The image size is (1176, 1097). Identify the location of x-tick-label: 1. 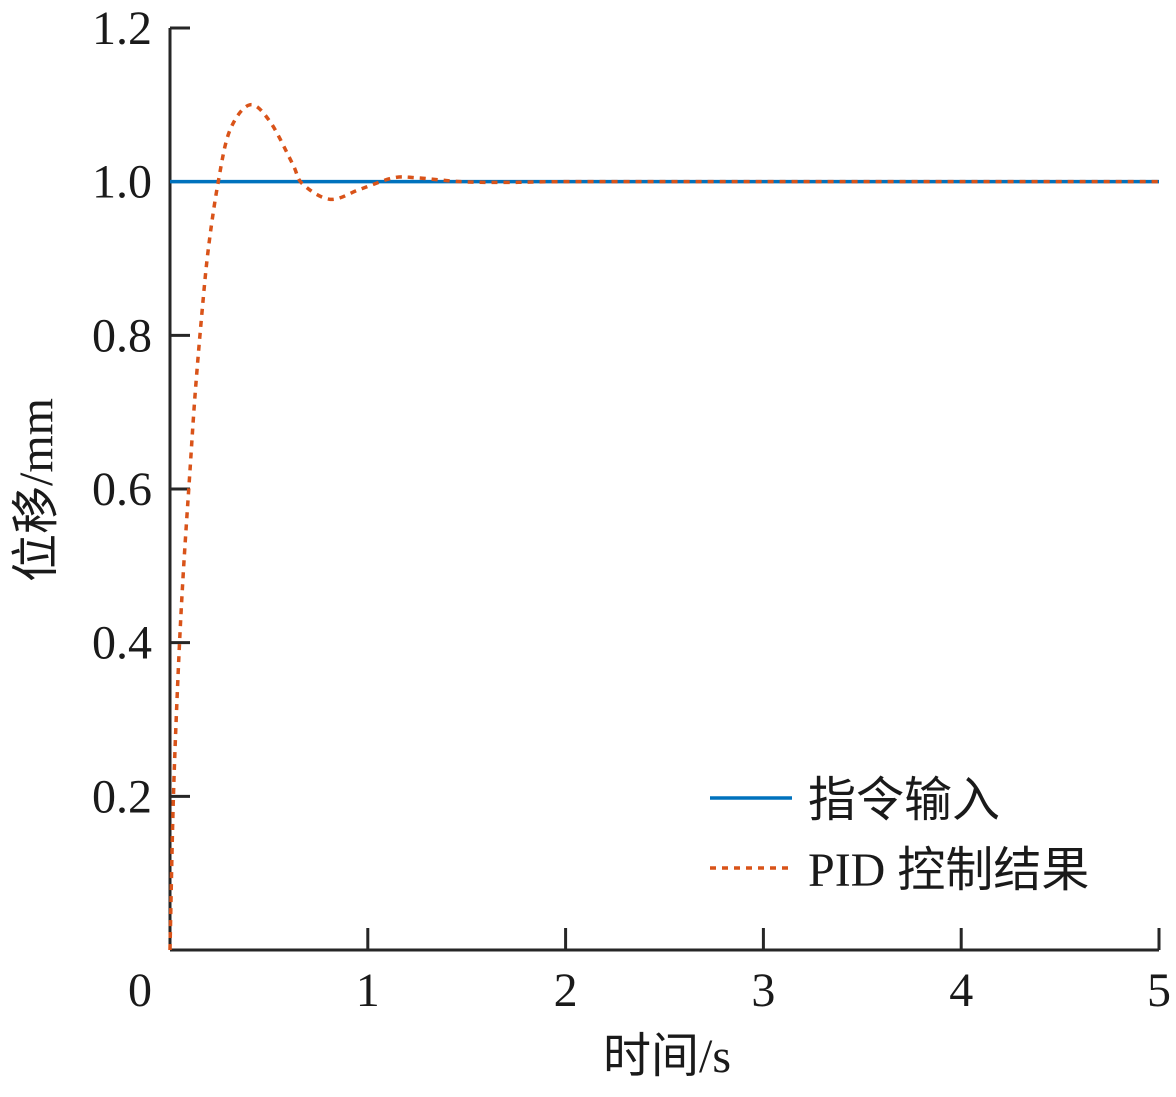
(368, 990).